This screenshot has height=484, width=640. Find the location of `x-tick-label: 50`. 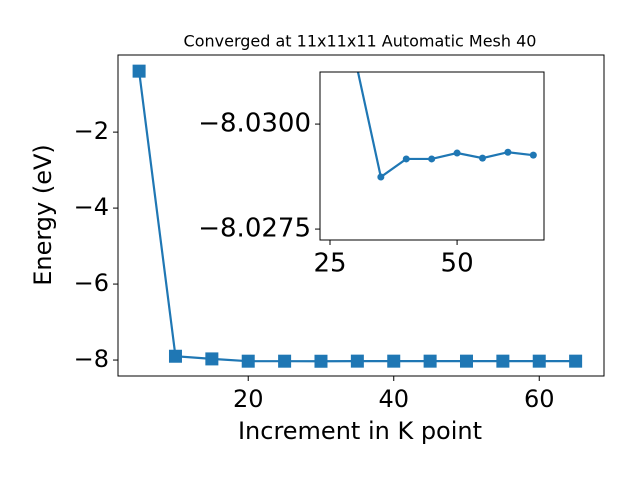

x-tick-label: 50 is located at coordinates (457, 264).